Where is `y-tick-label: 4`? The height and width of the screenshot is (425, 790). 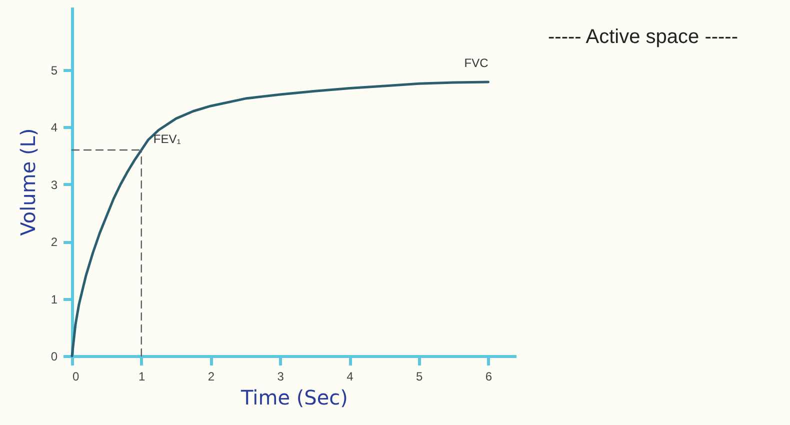 y-tick-label: 4 is located at coordinates (54, 127).